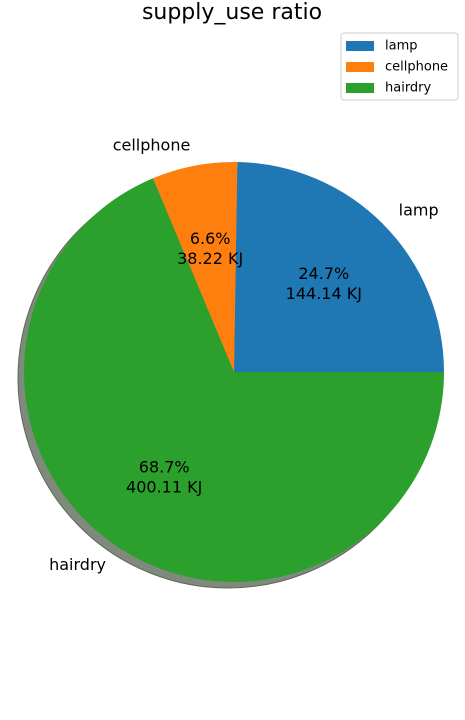 This screenshot has width=465, height=720. I want to click on slice-label-lamp: lamp, so click(419, 209).